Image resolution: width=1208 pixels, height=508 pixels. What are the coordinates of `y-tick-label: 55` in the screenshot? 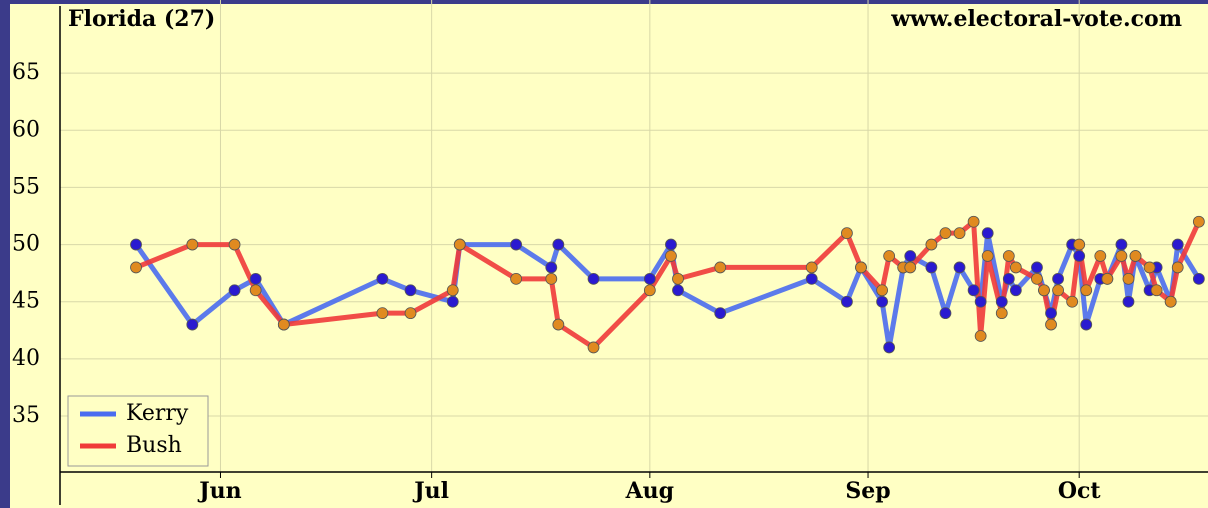 It's located at (26, 186).